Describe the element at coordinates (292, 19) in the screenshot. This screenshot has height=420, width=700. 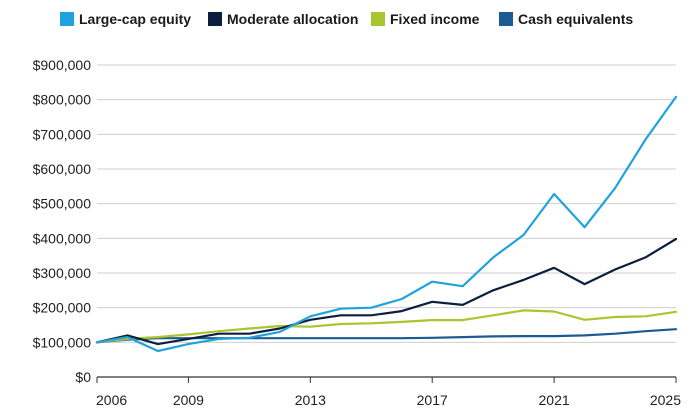
I see `legend-label: Moderate allocation` at that location.